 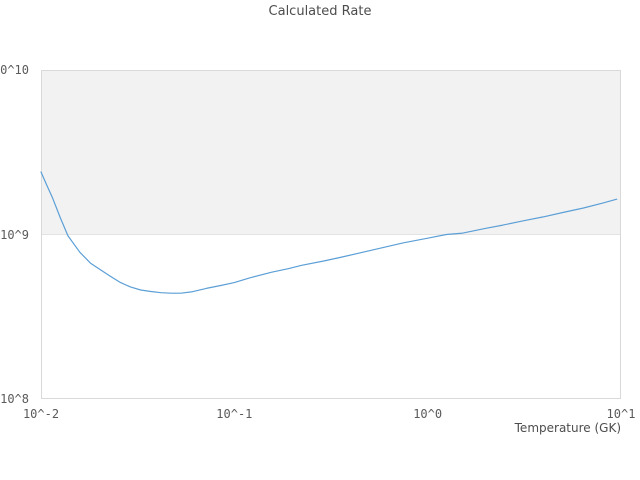 What do you see at coordinates (320, 11) in the screenshot?
I see `chart-title: Calculated Rate` at bounding box center [320, 11].